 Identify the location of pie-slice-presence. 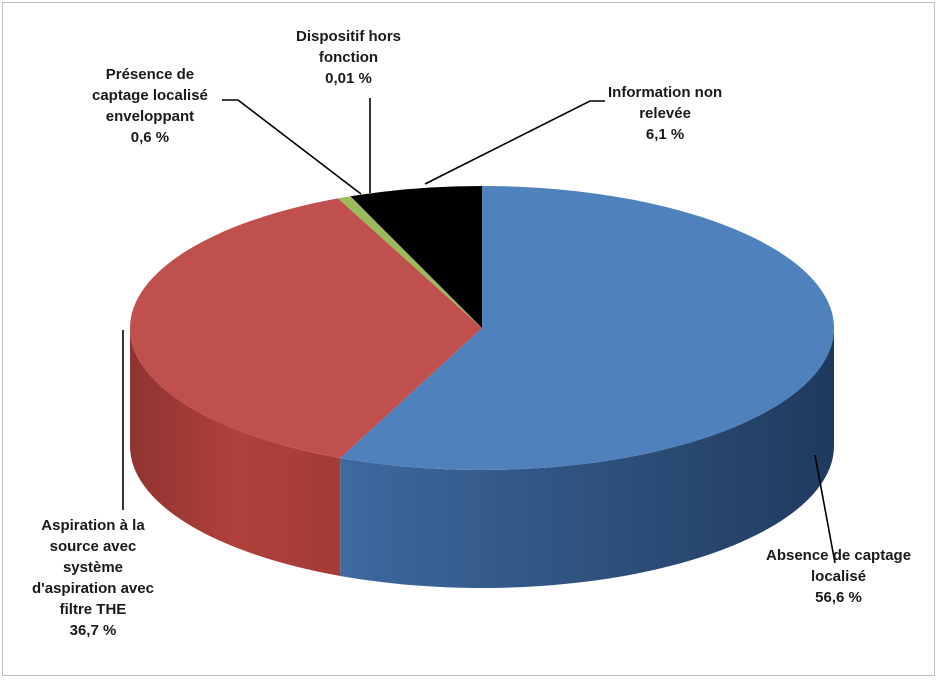
(409, 262).